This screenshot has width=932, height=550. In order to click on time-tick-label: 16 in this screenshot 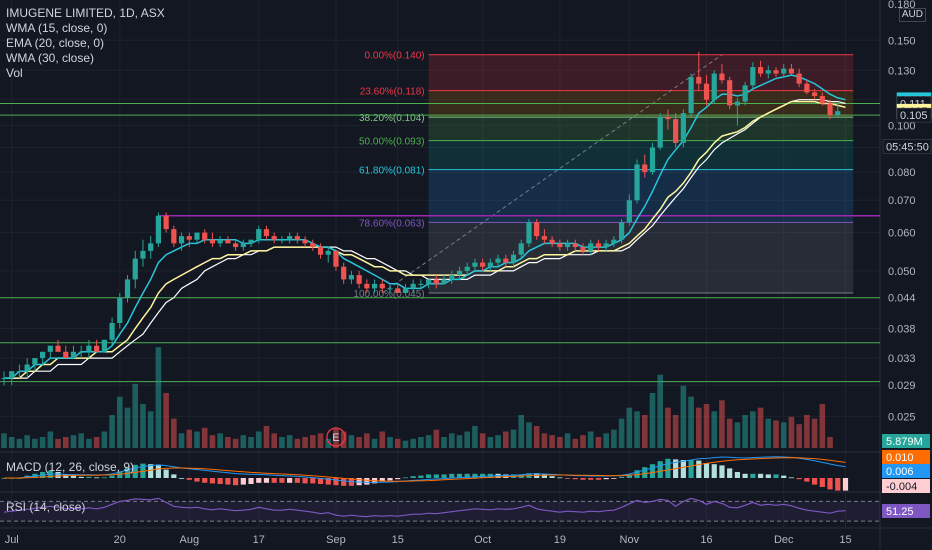, I will do `click(706, 540)`.